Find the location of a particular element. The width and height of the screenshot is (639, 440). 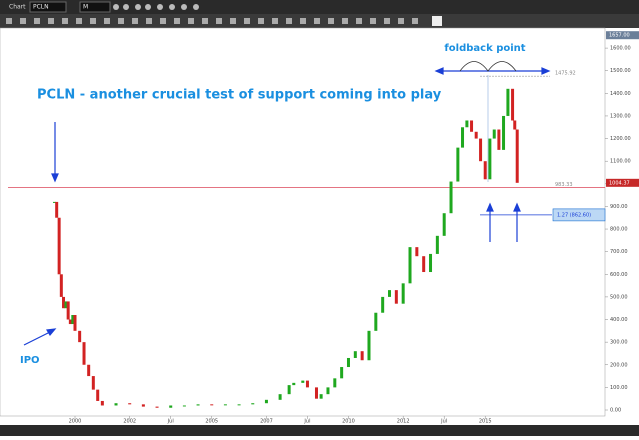

y-tick-label: 1500.00 is located at coordinates (620, 71).